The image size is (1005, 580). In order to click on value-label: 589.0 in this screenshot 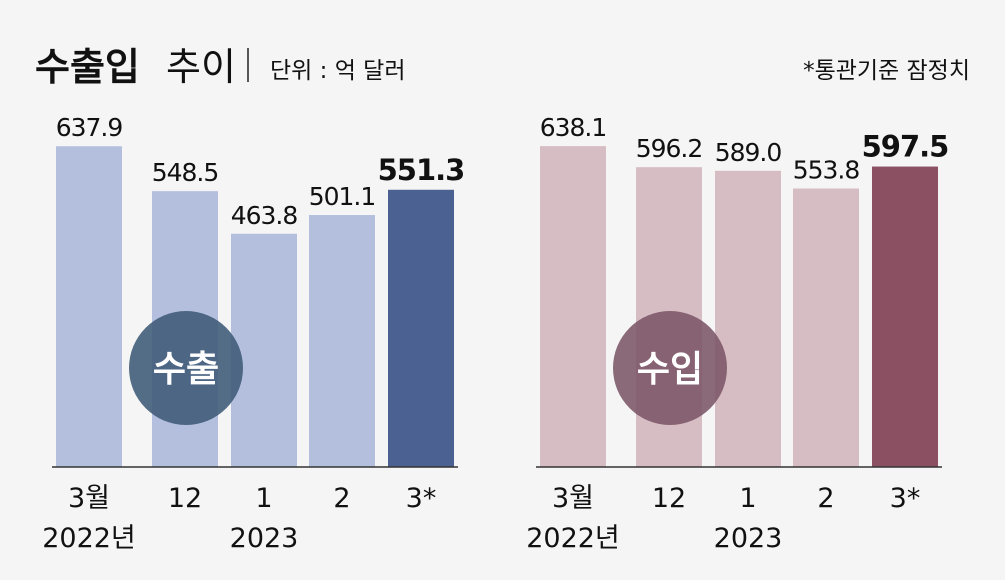, I will do `click(748, 152)`.